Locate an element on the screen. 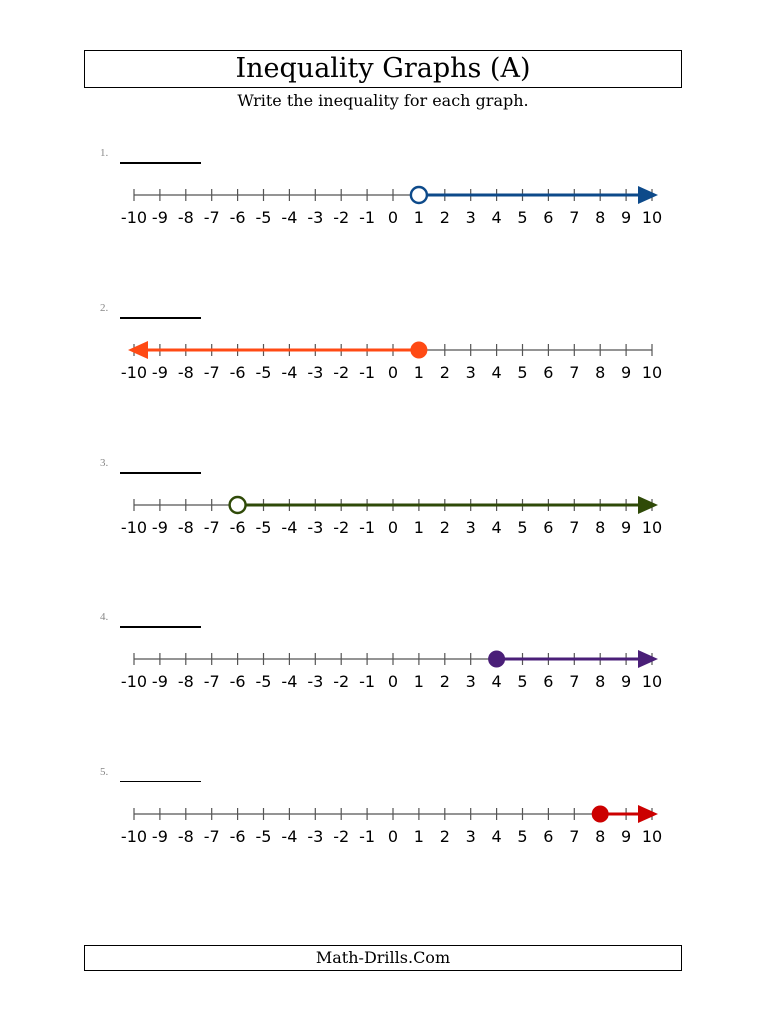 This screenshot has width=768, height=1024. problem-2: 2. -10 -9 -8 -7 -6 -5 -4 -3 -2 -1 0 1 2 3 4 5 6 7 8 9 10 is located at coordinates (384, 357).